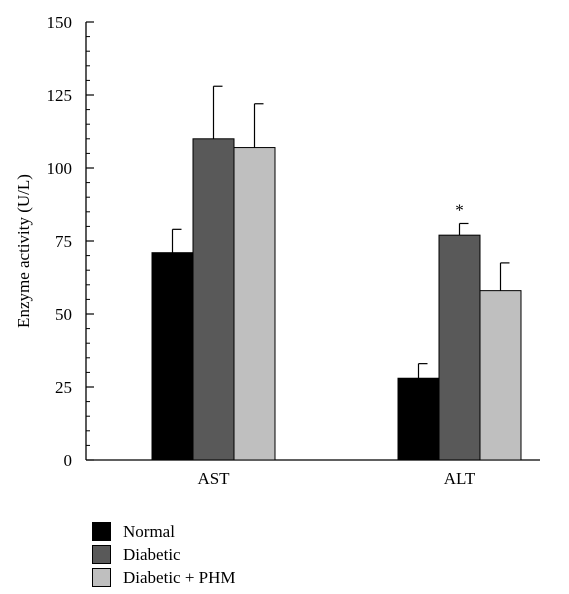 This screenshot has width=569, height=594. What do you see at coordinates (213, 299) in the screenshot?
I see `bar-ast-diabetic` at bounding box center [213, 299].